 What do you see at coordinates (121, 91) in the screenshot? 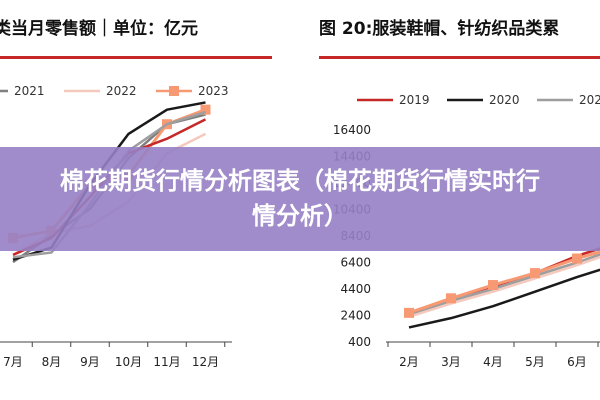
I see `legend-entry: 2022` at bounding box center [121, 91].